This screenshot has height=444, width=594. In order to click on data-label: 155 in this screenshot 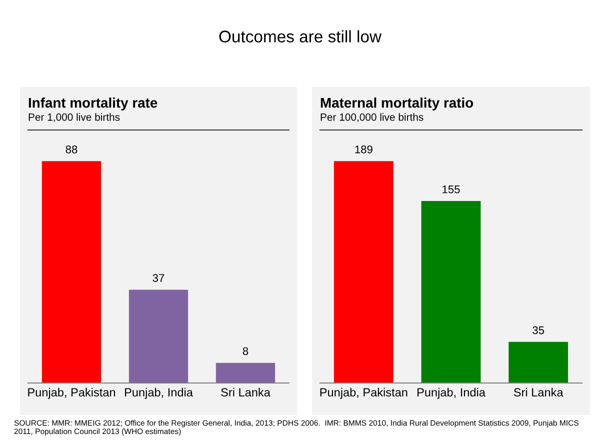, I will do `click(451, 190)`.